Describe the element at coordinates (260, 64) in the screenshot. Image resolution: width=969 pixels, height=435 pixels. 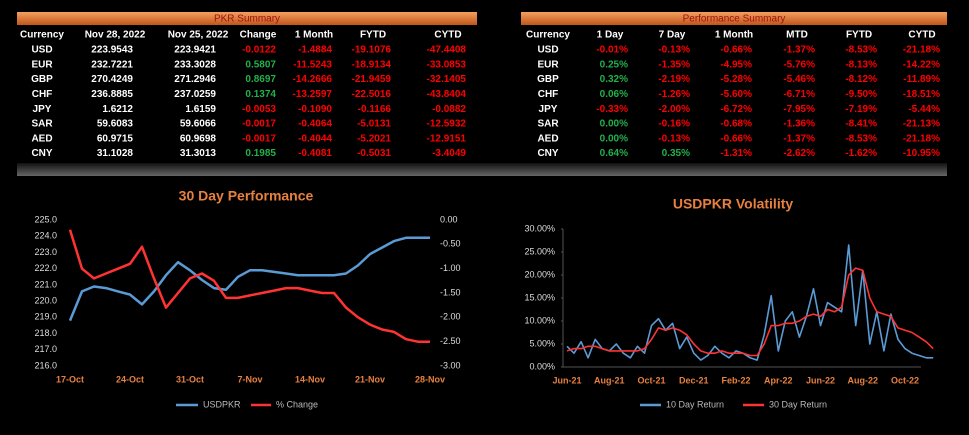
I see `table-cell: 0.5807` at that location.